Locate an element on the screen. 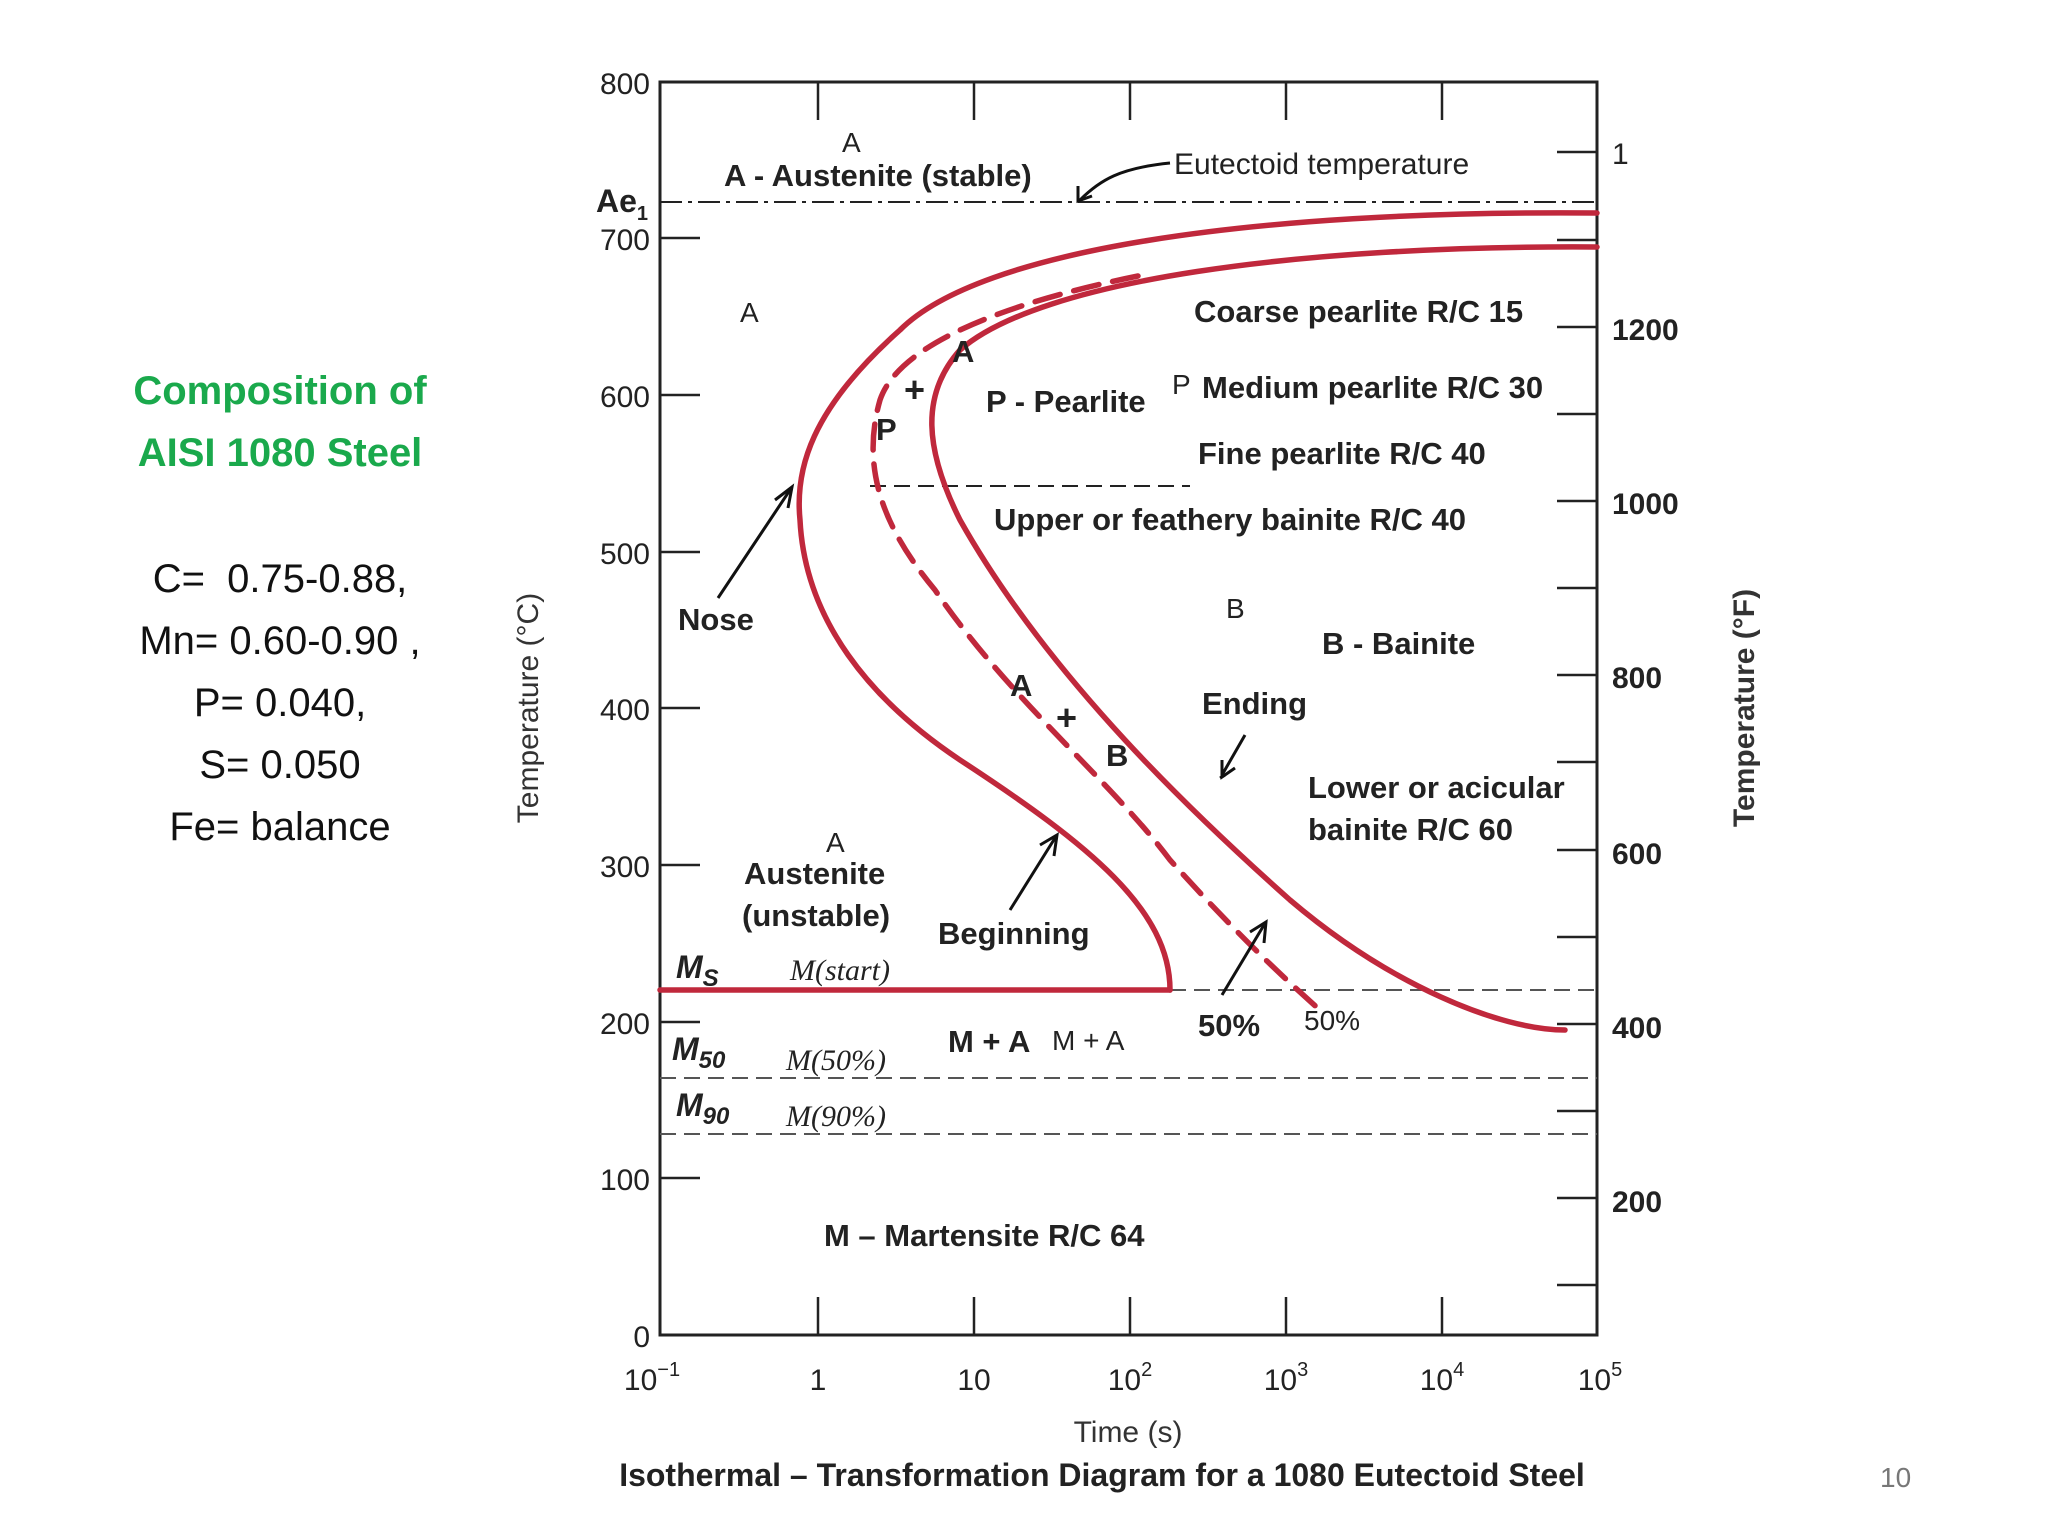 This screenshot has width=2048, height=1536. m90-label: M90 is located at coordinates (703, 1108).